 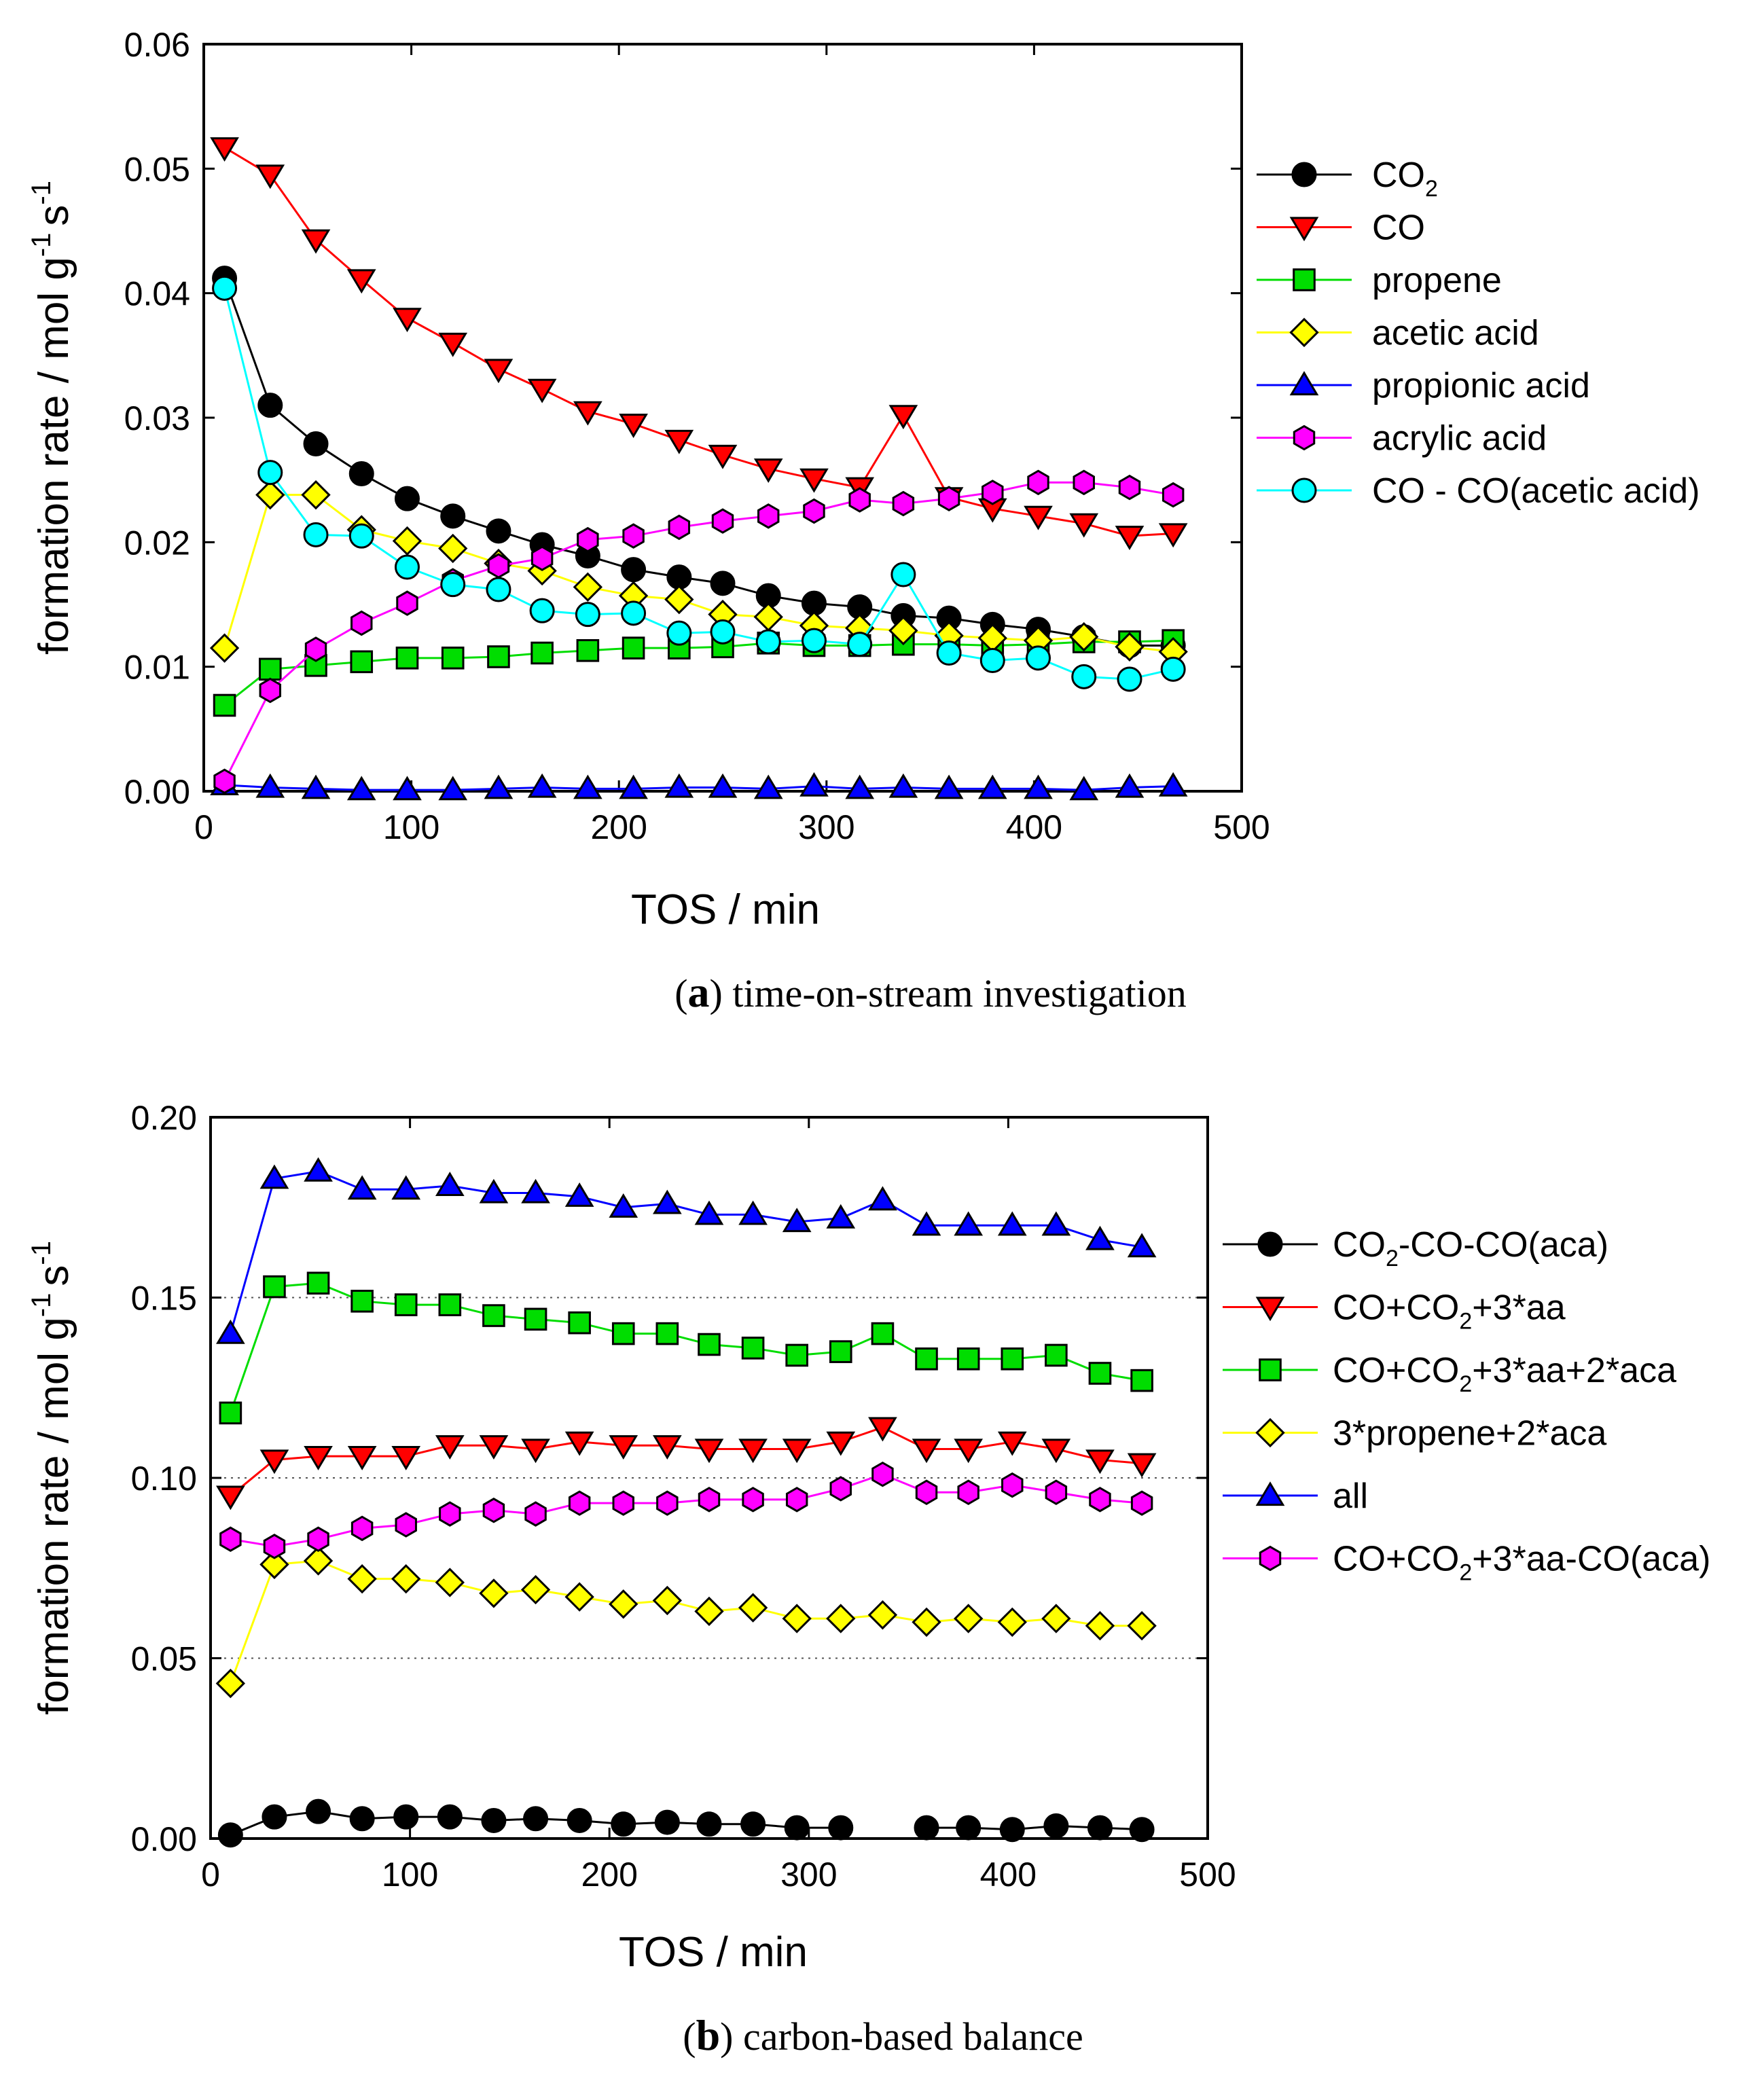 What do you see at coordinates (164, 1299) in the screenshot?
I see `y-tick-label: 0.15` at bounding box center [164, 1299].